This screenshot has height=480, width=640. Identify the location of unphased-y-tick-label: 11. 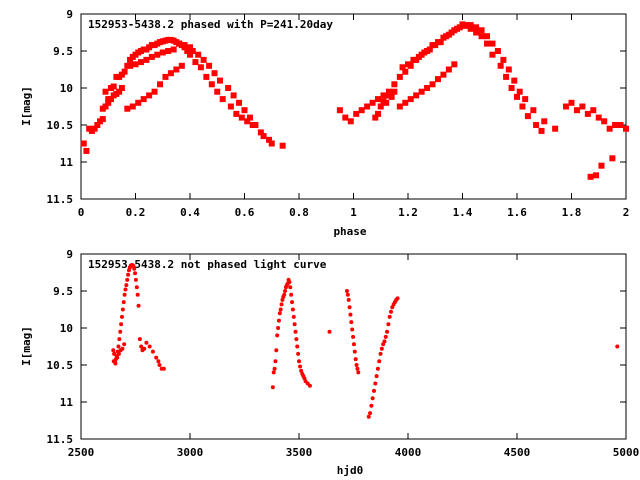
(67, 402).